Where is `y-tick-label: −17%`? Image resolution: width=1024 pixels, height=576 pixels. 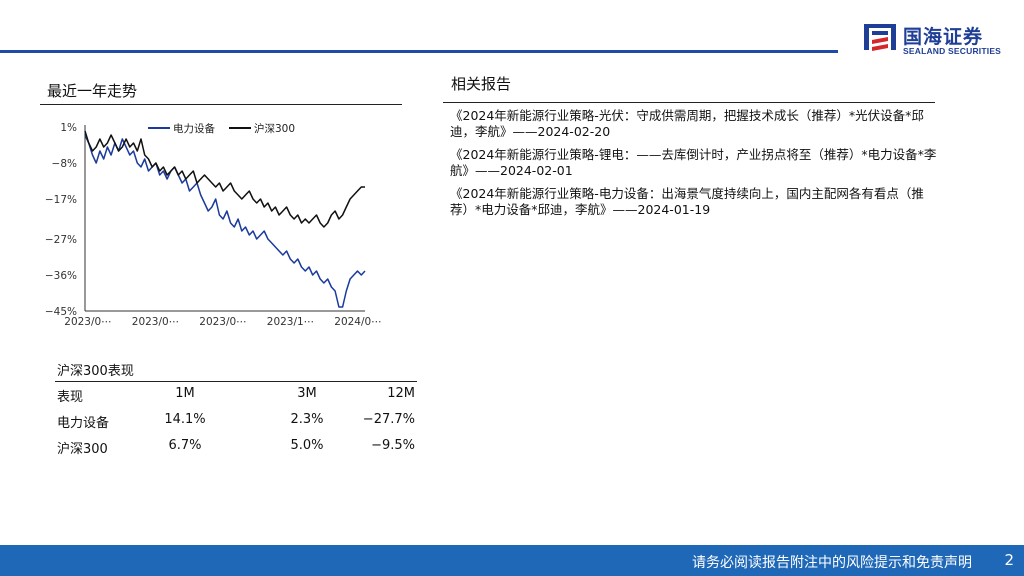 y-tick-label: −17% is located at coordinates (61, 200).